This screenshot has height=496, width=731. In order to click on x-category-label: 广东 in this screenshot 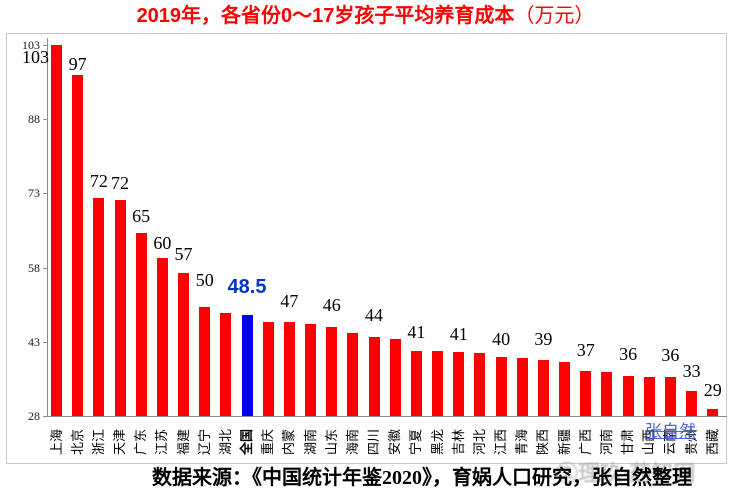, I will do `click(141, 442)`.